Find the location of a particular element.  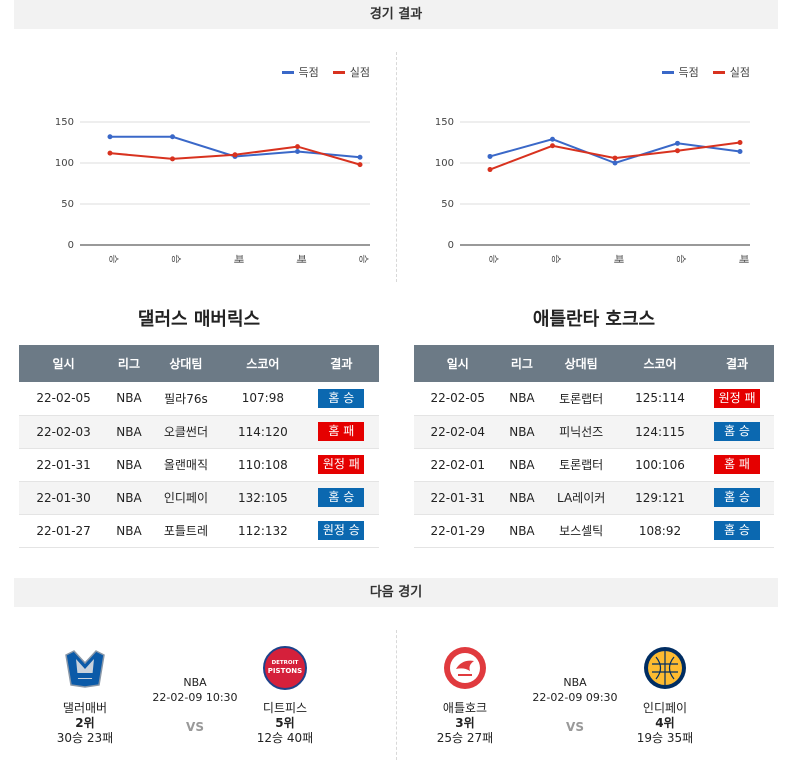

legend-conceded: 실점 is located at coordinates (731, 72).